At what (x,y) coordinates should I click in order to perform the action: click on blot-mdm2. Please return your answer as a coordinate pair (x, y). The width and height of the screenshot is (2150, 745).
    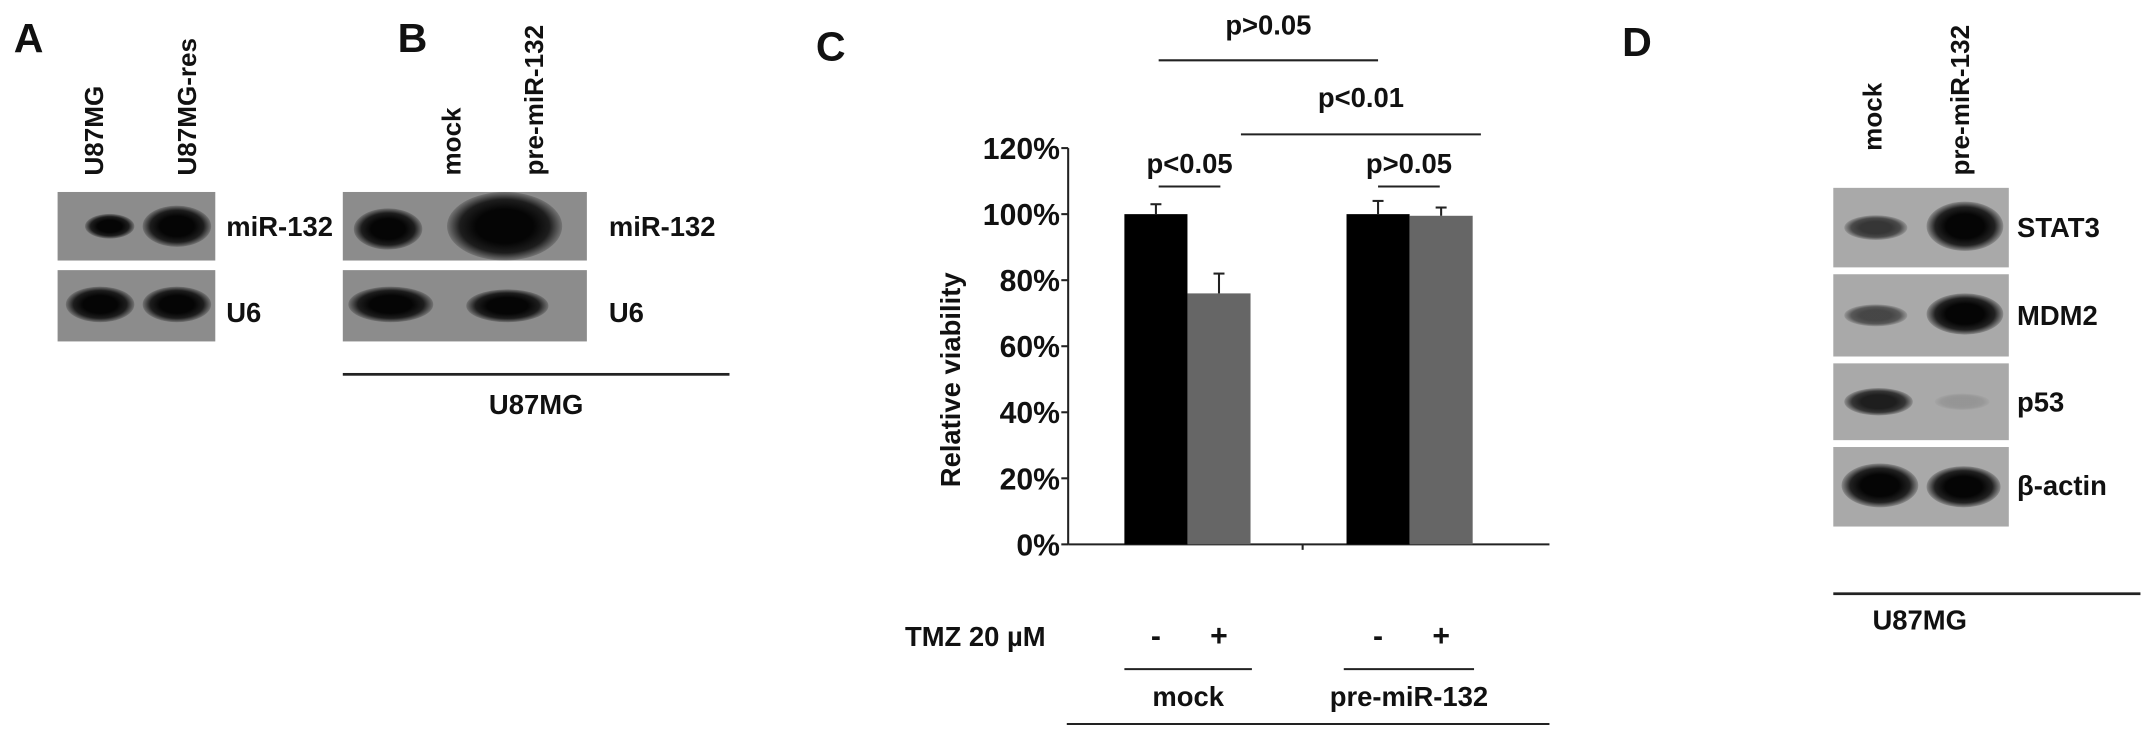
    Looking at the image, I should click on (1921, 315).